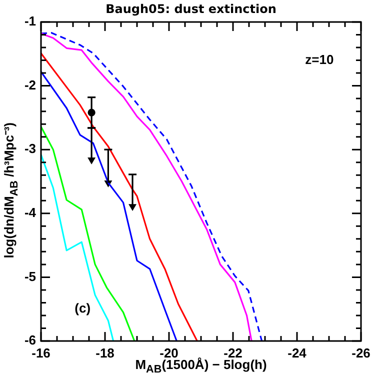 This screenshot has height=382, width=382. I want to click on y-tick-label: -6, so click(30, 340).